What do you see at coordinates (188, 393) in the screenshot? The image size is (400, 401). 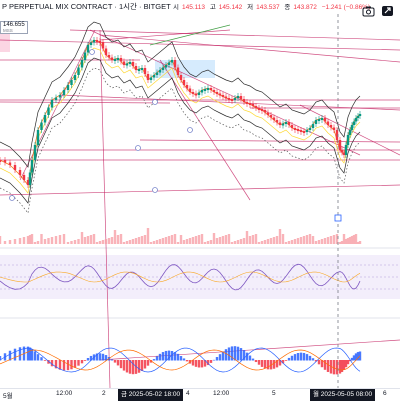 I see `date-axis-label: 4` at bounding box center [188, 393].